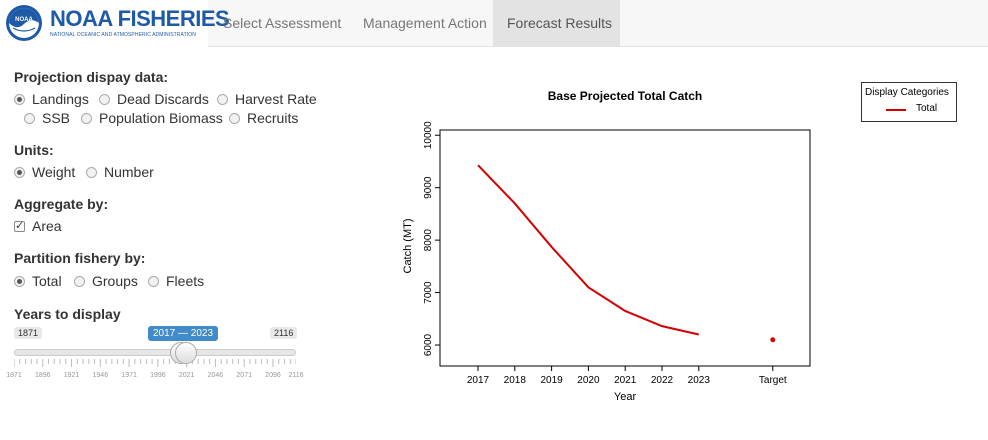 This screenshot has width=988, height=440. I want to click on y-axis-label: Catch (MT), so click(408, 246).